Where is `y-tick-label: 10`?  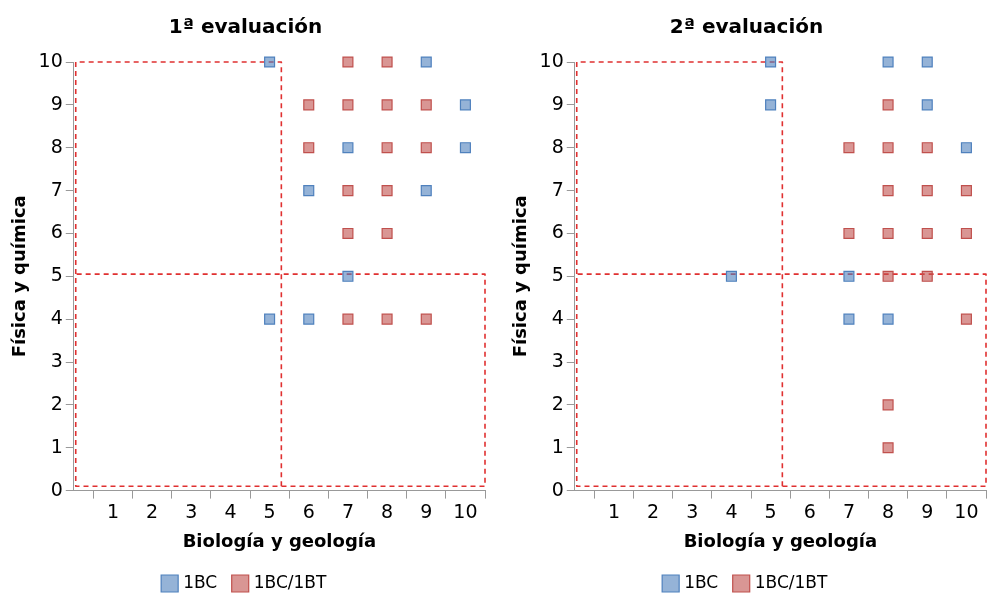 y-tick-label: 10 is located at coordinates (551, 59).